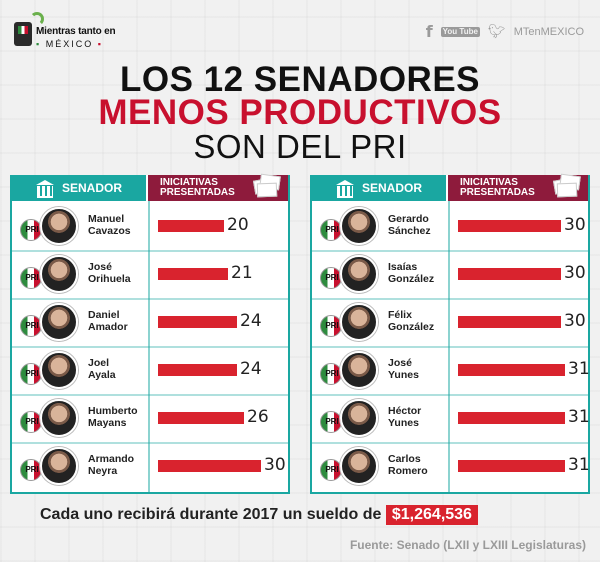  What do you see at coordinates (391, 188) in the screenshot?
I see `senador-label: SENADOR` at bounding box center [391, 188].